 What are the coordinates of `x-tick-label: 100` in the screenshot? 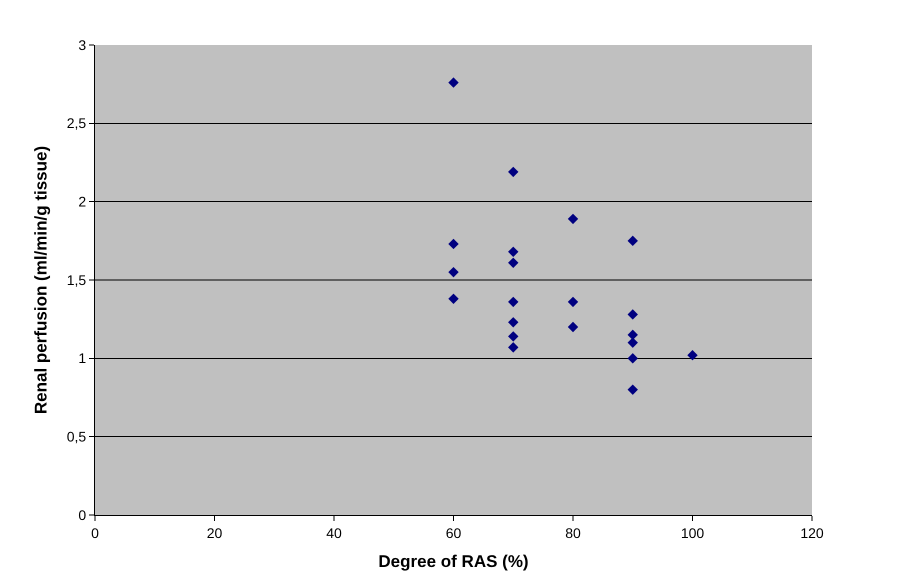 It's located at (692, 532).